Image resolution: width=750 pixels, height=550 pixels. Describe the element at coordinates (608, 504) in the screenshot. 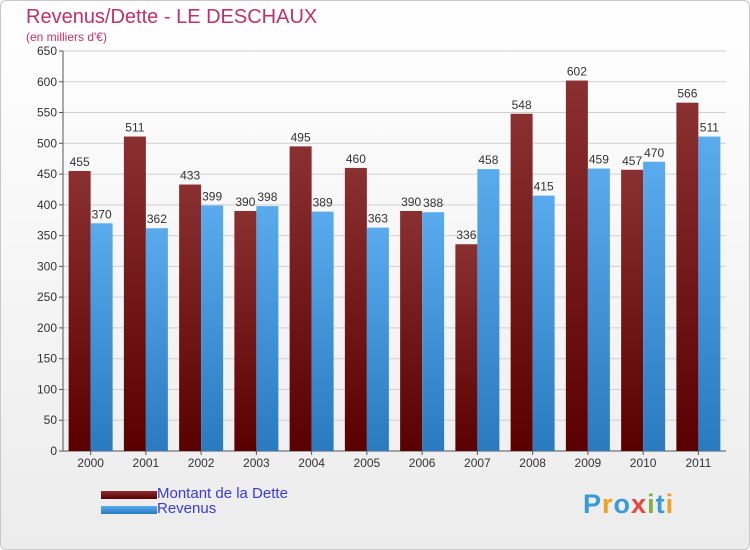

I see `logo-letter: r` at that location.